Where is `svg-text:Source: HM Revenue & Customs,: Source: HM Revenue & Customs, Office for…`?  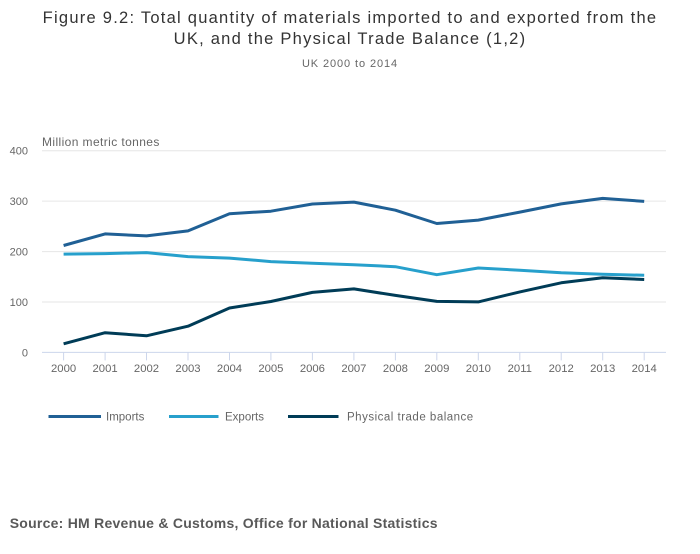 svg-text:Source: HM Revenue & Customs,: Source: HM Revenue & Customs, Office for… is located at coordinates (224, 523).